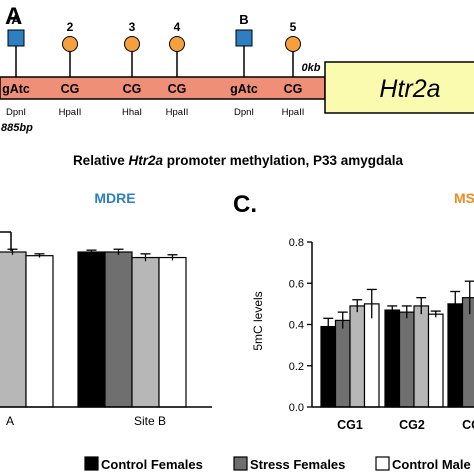 This screenshot has height=474, width=474. Describe the element at coordinates (114, 198) in the screenshot. I see `mdre-title: MDRE` at that location.